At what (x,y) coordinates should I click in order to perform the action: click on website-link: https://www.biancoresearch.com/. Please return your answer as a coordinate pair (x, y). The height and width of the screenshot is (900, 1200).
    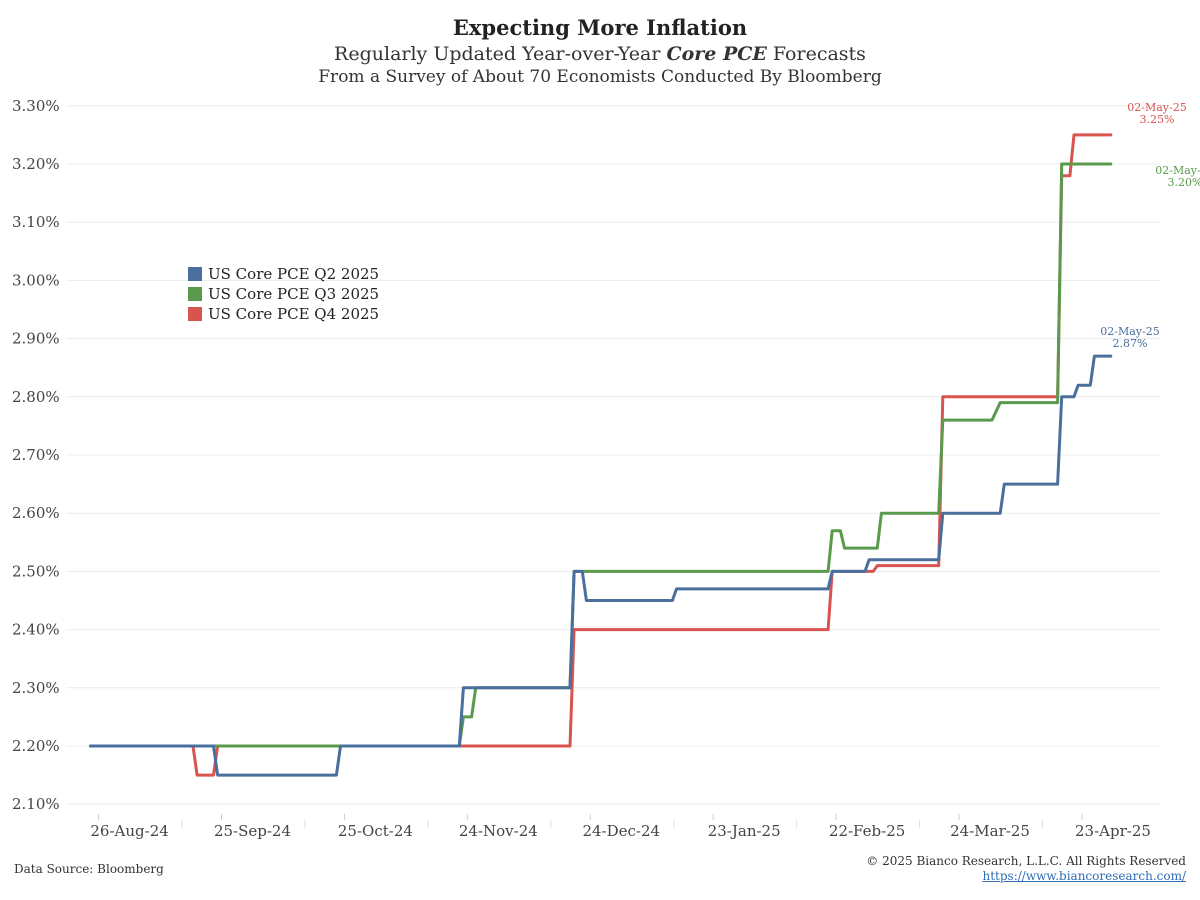
    Looking at the image, I should click on (1084, 876).